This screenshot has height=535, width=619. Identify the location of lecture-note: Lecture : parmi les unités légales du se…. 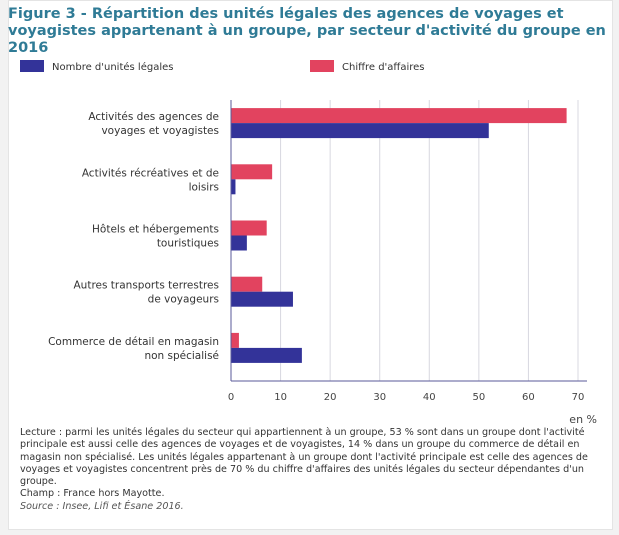
(304, 457).